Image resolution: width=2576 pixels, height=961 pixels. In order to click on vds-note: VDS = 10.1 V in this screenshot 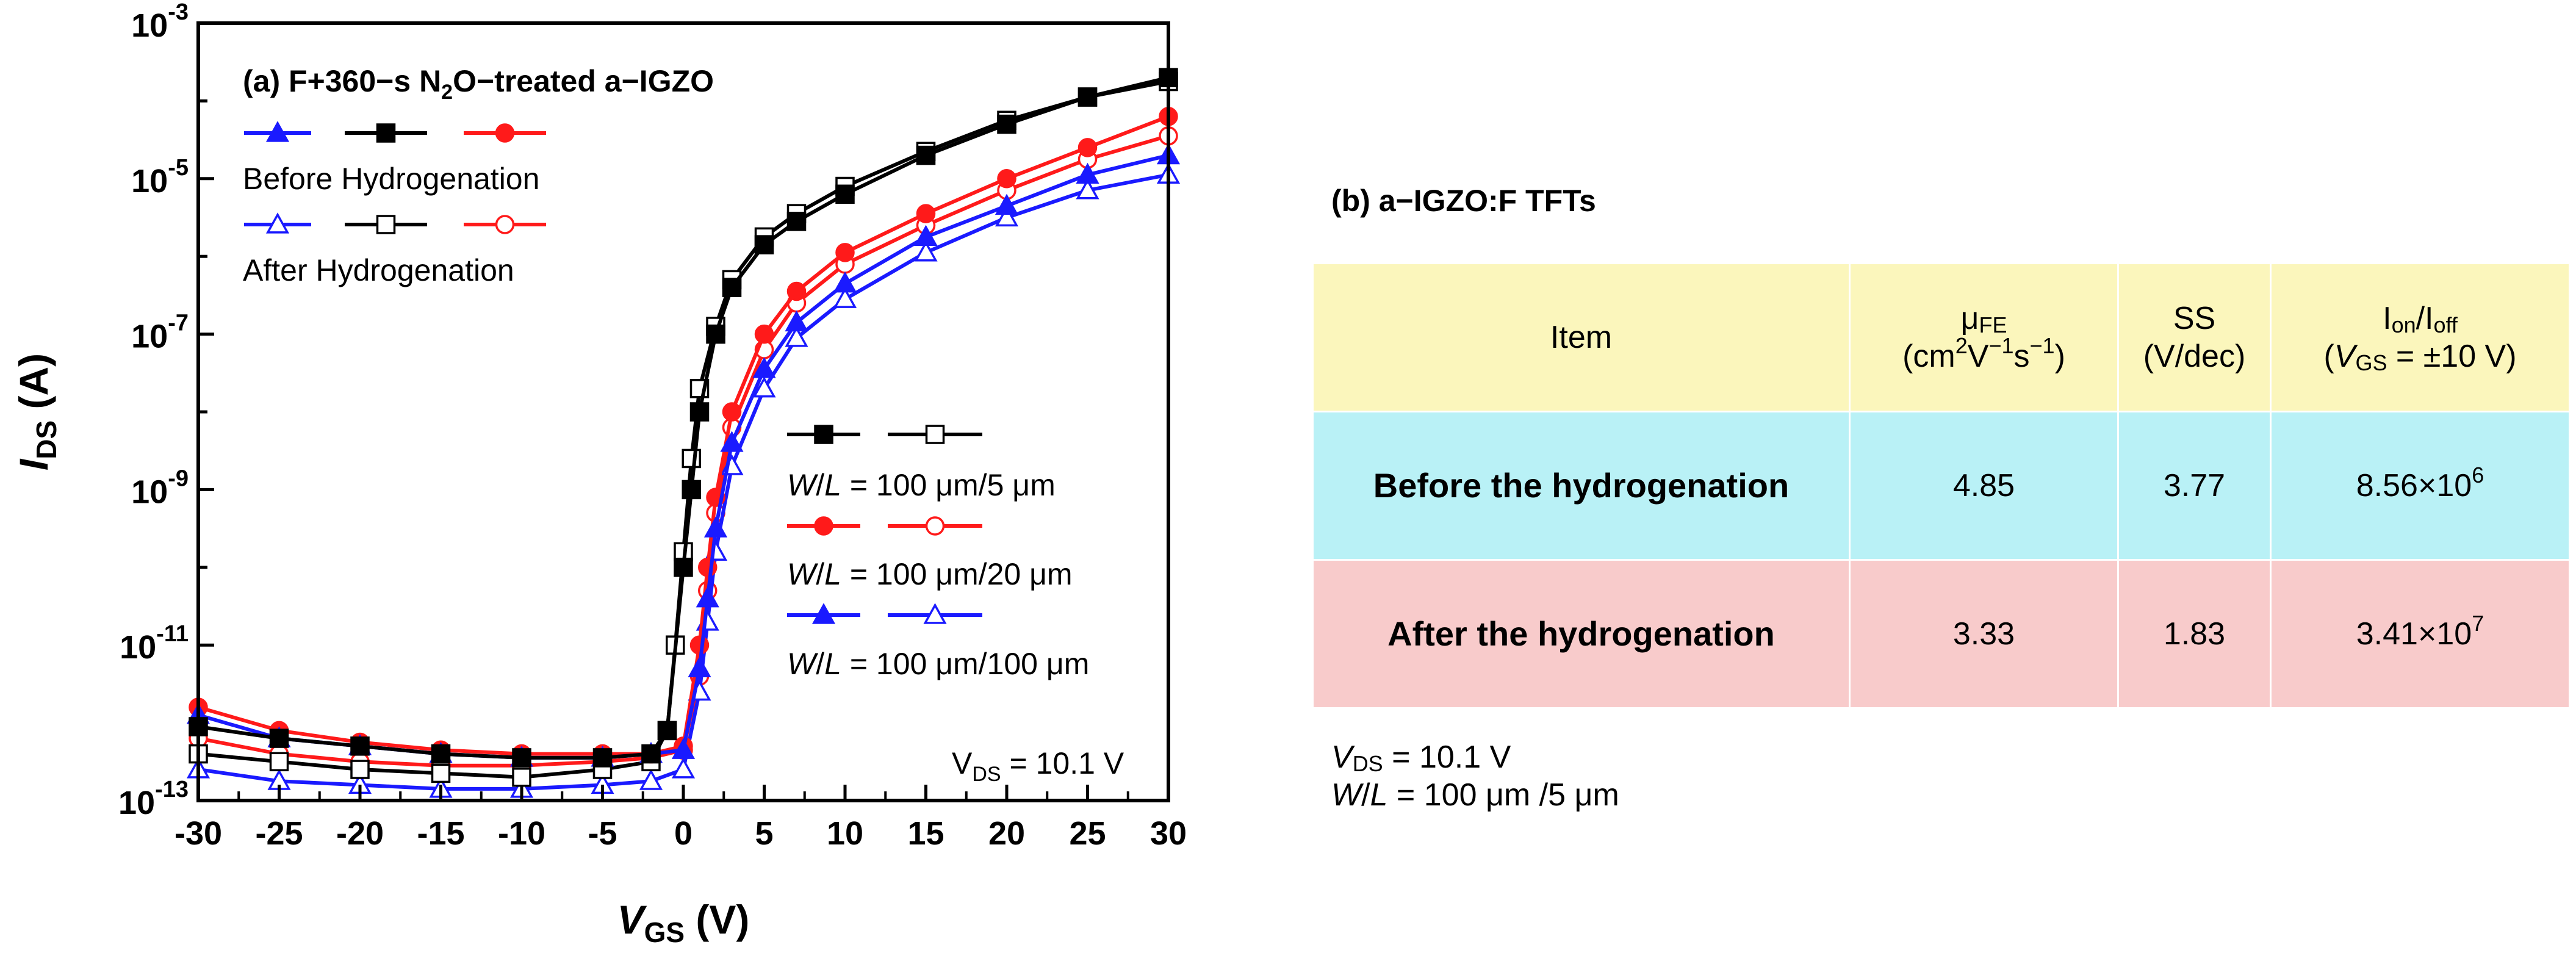, I will do `click(1421, 758)`.